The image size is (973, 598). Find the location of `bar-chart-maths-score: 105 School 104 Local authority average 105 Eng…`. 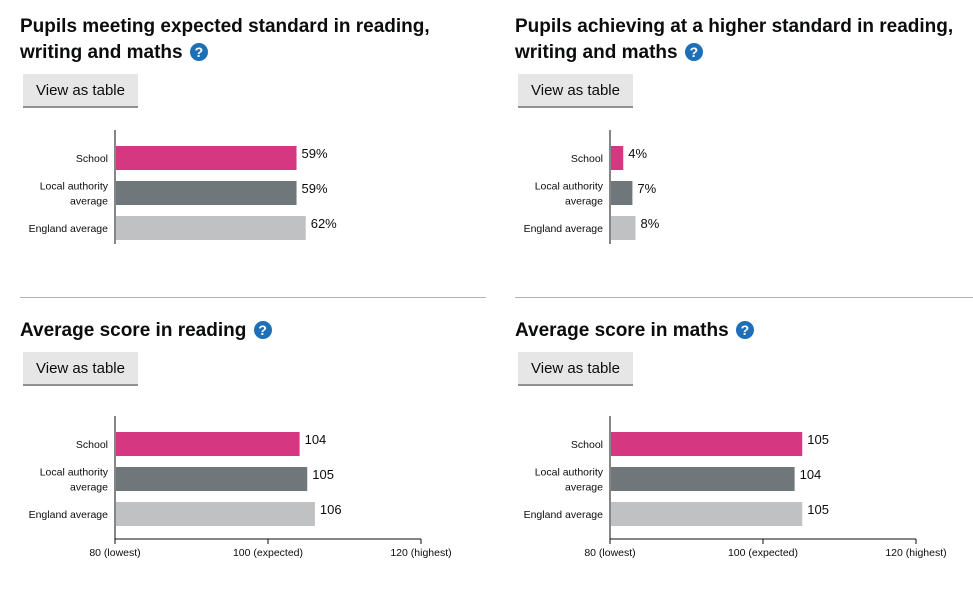

bar-chart-maths-score: 105 School 104 Local authority average 105 Eng… is located at coordinates (735, 487).